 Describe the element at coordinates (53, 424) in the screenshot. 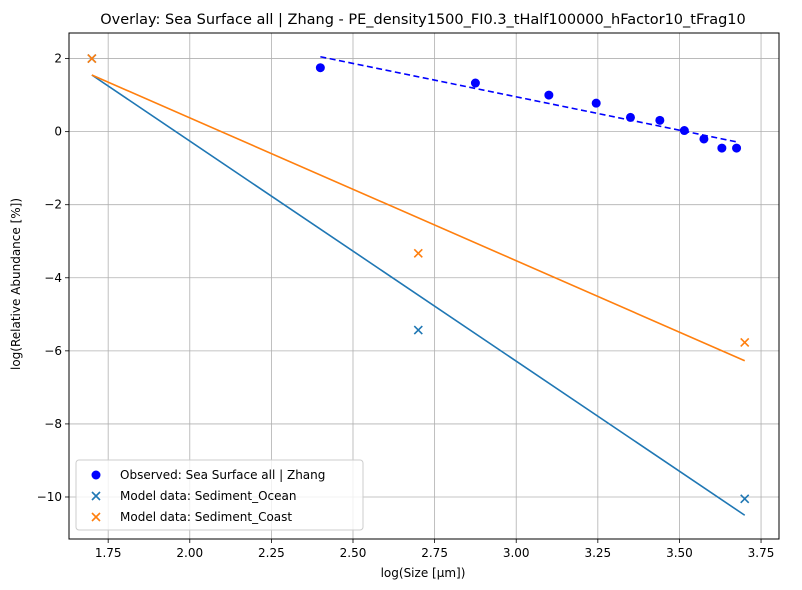

I see `y-tick-label: −8` at that location.